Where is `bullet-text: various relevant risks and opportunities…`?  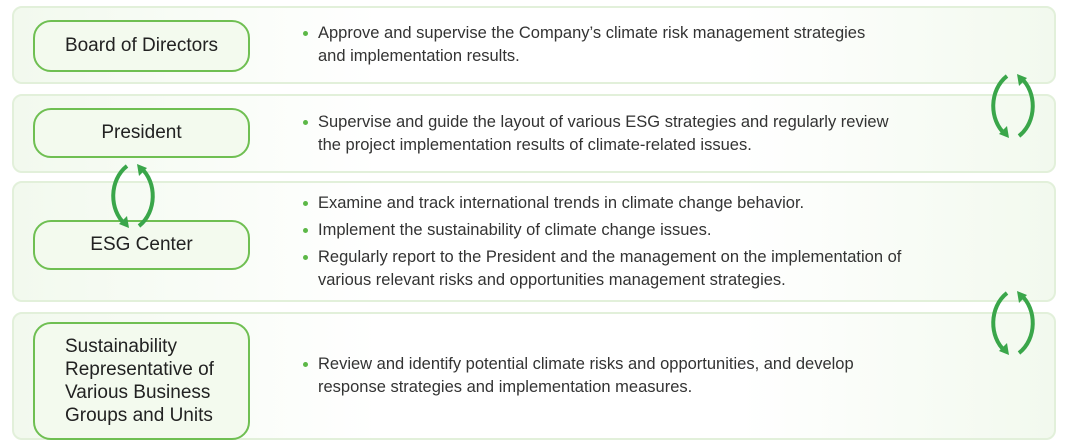
bullet-text: various relevant risks and opportunities… is located at coordinates (552, 279).